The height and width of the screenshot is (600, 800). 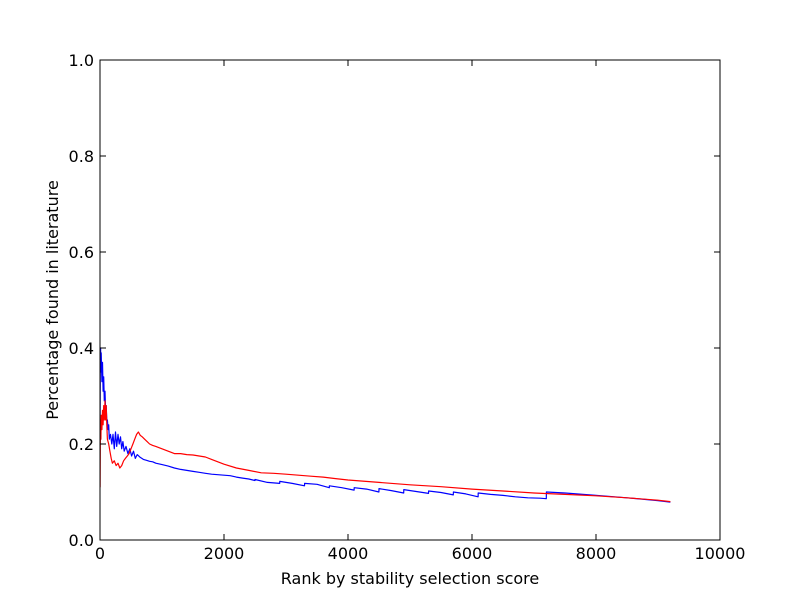 What do you see at coordinates (596, 553) in the screenshot?
I see `x-tick-label: 8000` at bounding box center [596, 553].